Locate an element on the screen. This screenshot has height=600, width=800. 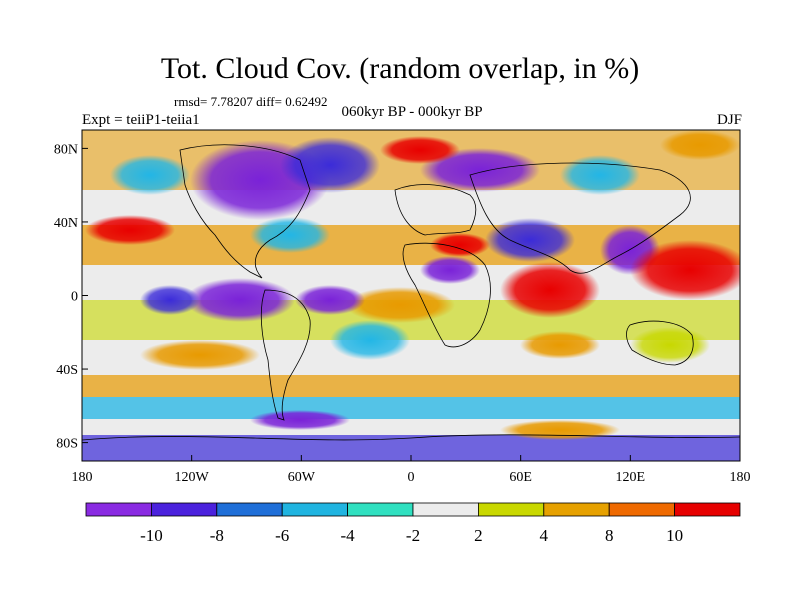
colorbar-label: 2 is located at coordinates (478, 535).